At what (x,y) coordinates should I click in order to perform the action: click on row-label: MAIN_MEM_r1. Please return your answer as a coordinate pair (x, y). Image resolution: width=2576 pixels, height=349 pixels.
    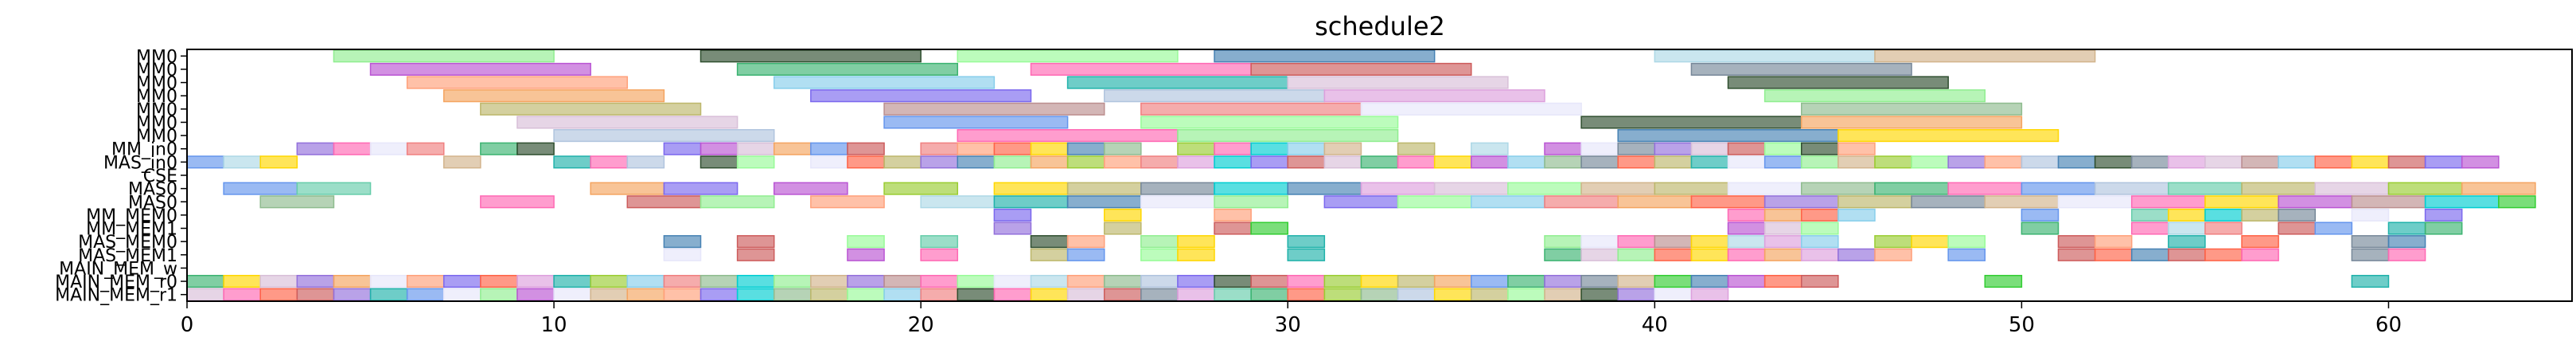
    Looking at the image, I should click on (116, 296).